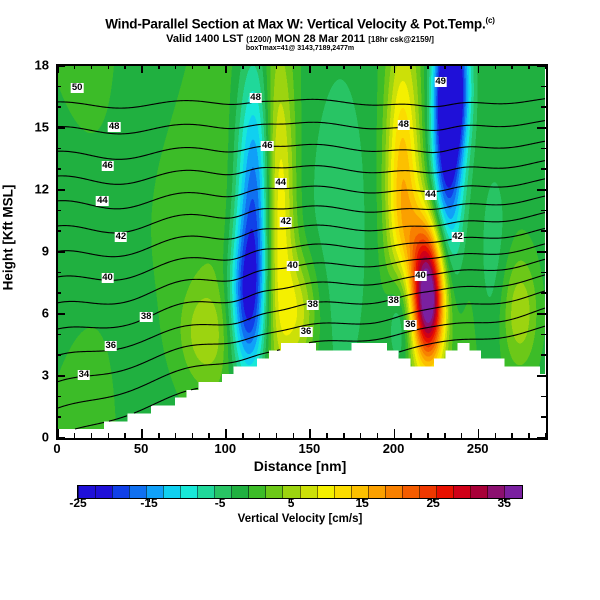  Describe the element at coordinates (300, 48) in the screenshot. I see `title-boxmax: boxTmax=41@ 3143,7189,2477m` at that location.